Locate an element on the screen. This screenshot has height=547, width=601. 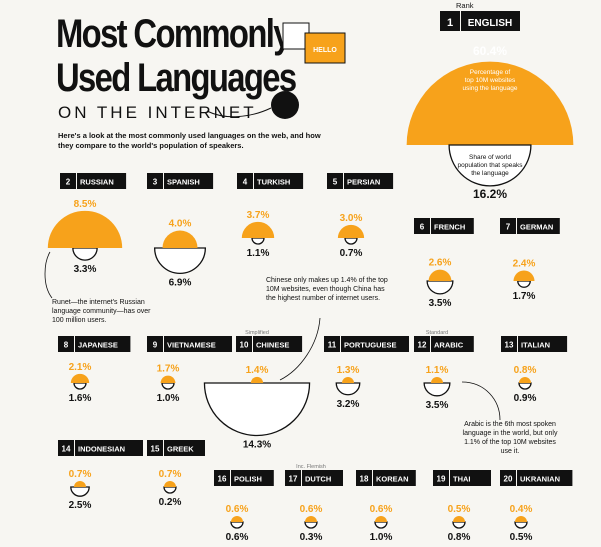
web-value-thai: 0.5% is located at coordinates (459, 509).